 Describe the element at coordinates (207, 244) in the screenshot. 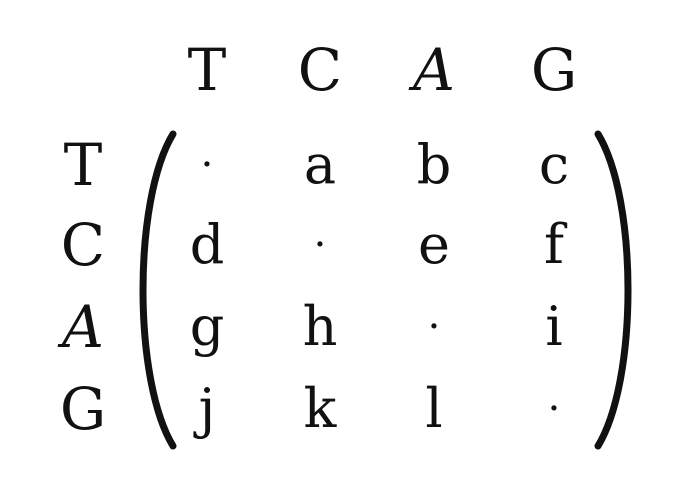

I see `matrix-cell-c-t: d` at that location.